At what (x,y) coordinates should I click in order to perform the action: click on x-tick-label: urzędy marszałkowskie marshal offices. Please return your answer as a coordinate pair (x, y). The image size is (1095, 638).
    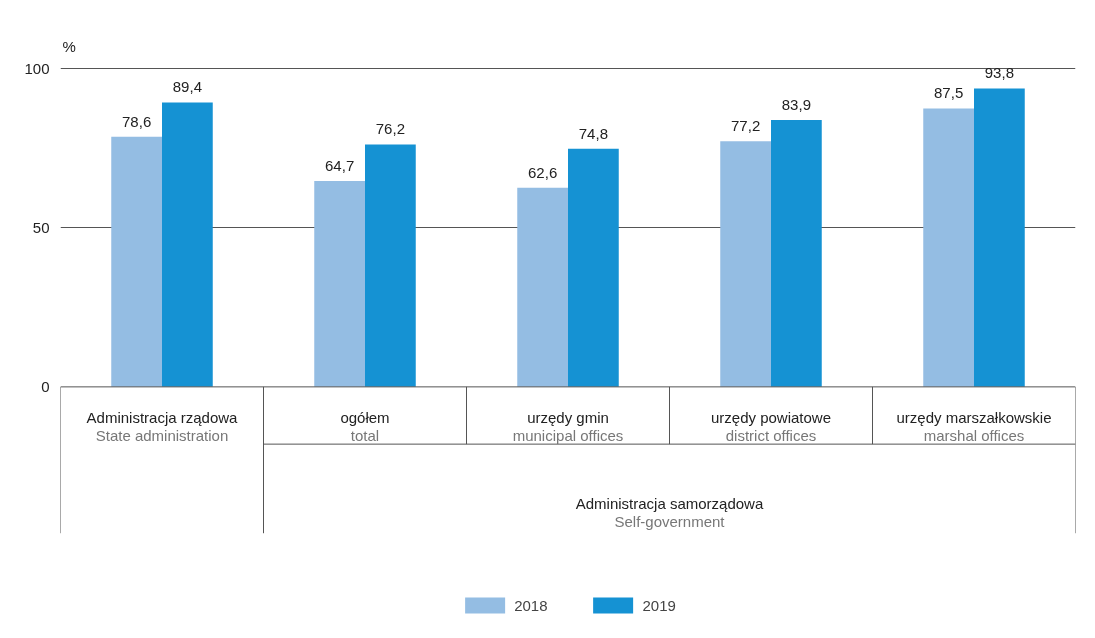
    Looking at the image, I should click on (974, 427).